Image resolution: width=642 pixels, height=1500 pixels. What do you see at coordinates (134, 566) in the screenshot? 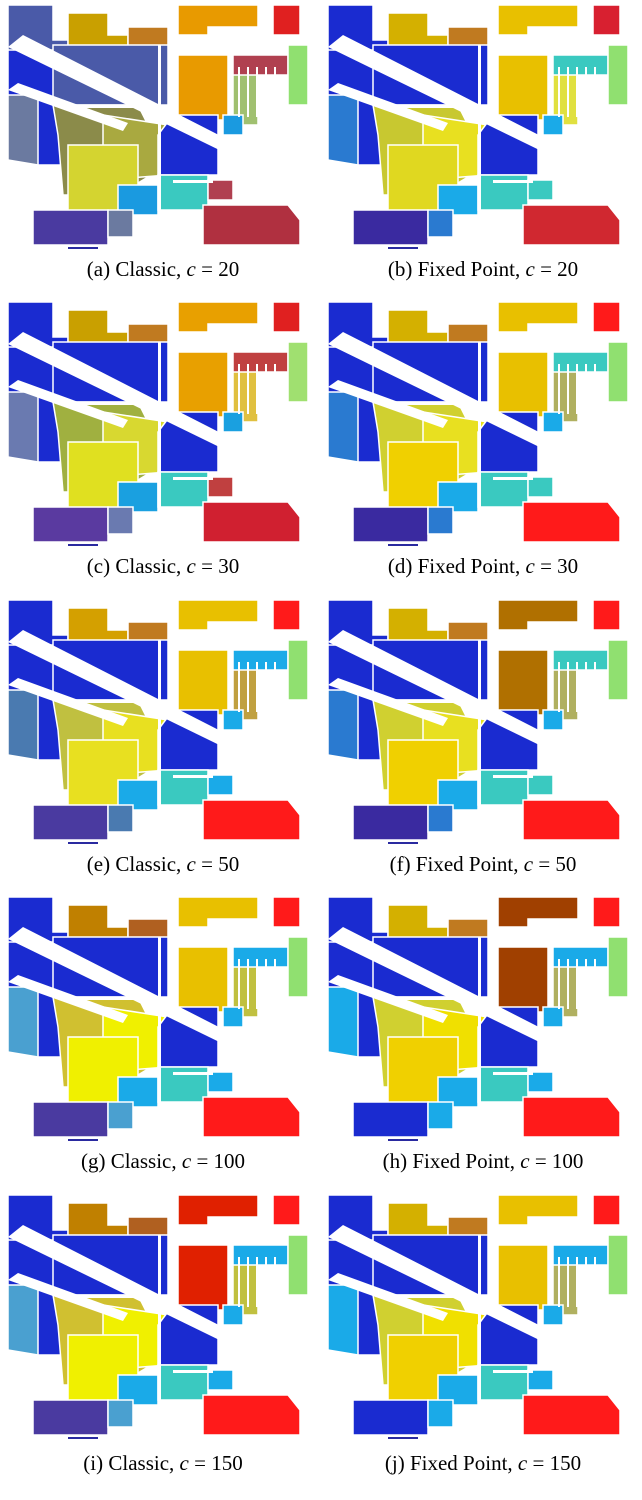
I see `caption-label: (c) Classic,` at bounding box center [134, 566].